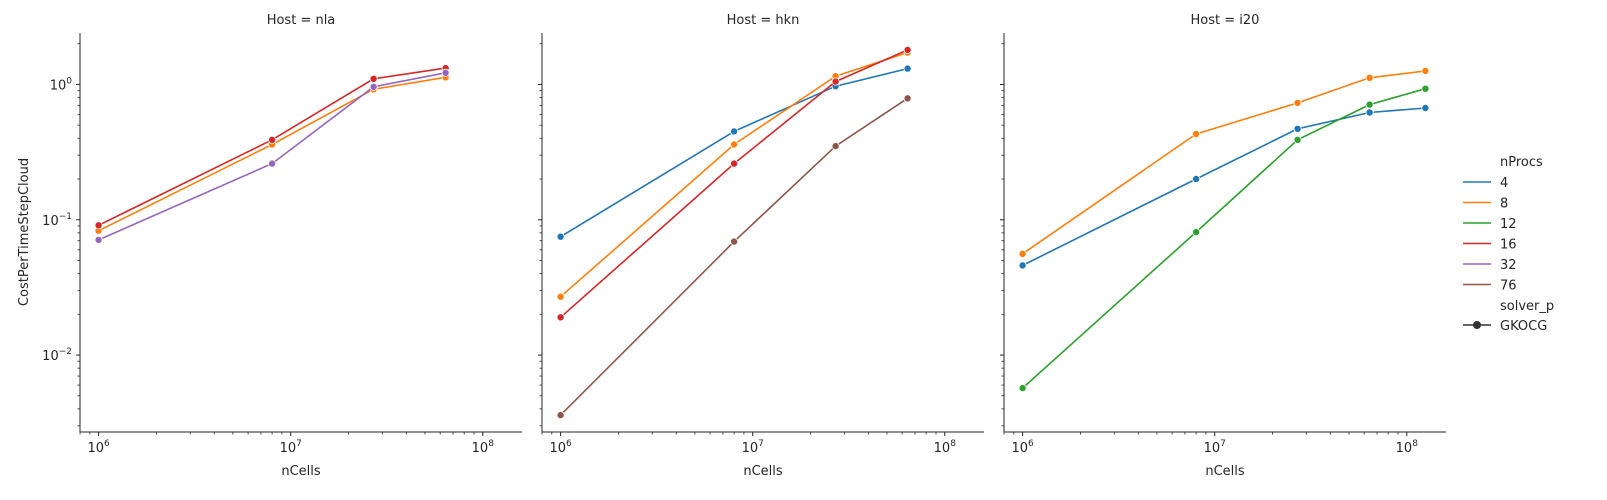  I want to click on y-axis-label: CostPerTimeStepCloud, so click(24, 232).